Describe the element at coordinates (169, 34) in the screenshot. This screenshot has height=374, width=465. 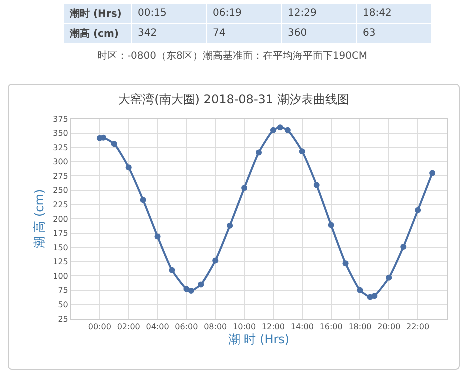
I see `text: 342` at that location.